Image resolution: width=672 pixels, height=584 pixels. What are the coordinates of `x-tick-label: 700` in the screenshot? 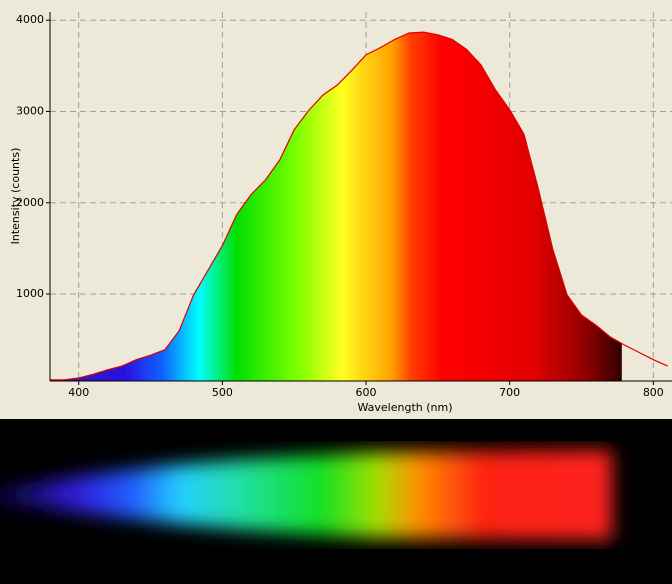 It's located at (509, 392).